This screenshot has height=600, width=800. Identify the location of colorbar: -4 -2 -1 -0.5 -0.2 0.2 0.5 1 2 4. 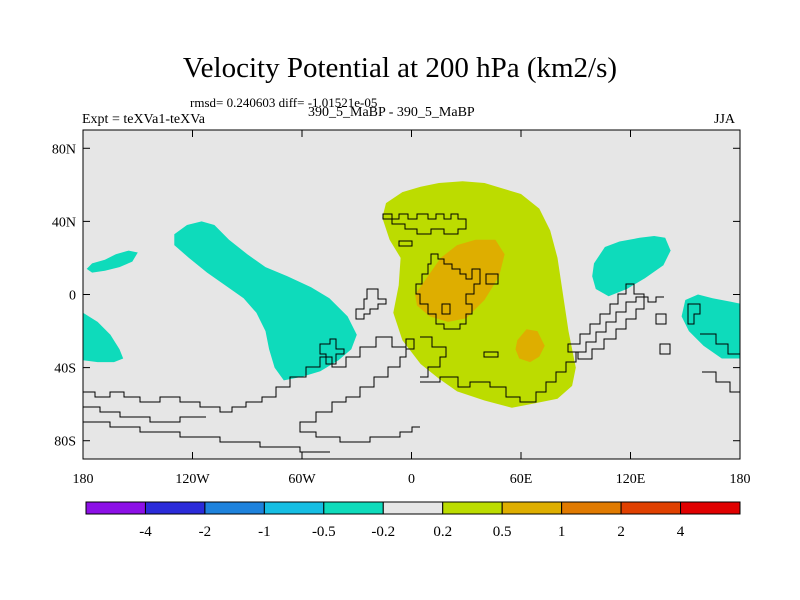
(413, 520).